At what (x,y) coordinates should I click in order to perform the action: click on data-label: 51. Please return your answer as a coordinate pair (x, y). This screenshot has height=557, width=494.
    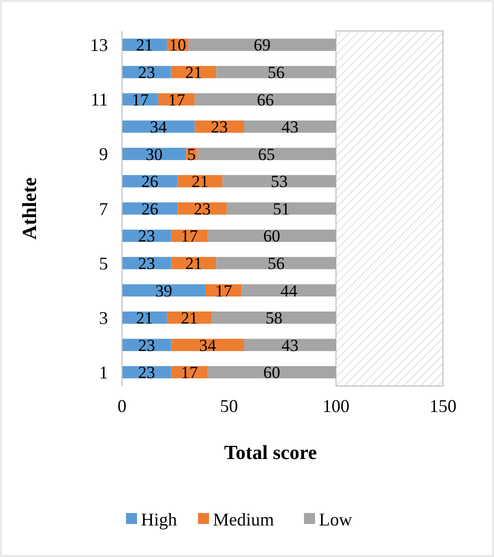
    Looking at the image, I should click on (281, 208).